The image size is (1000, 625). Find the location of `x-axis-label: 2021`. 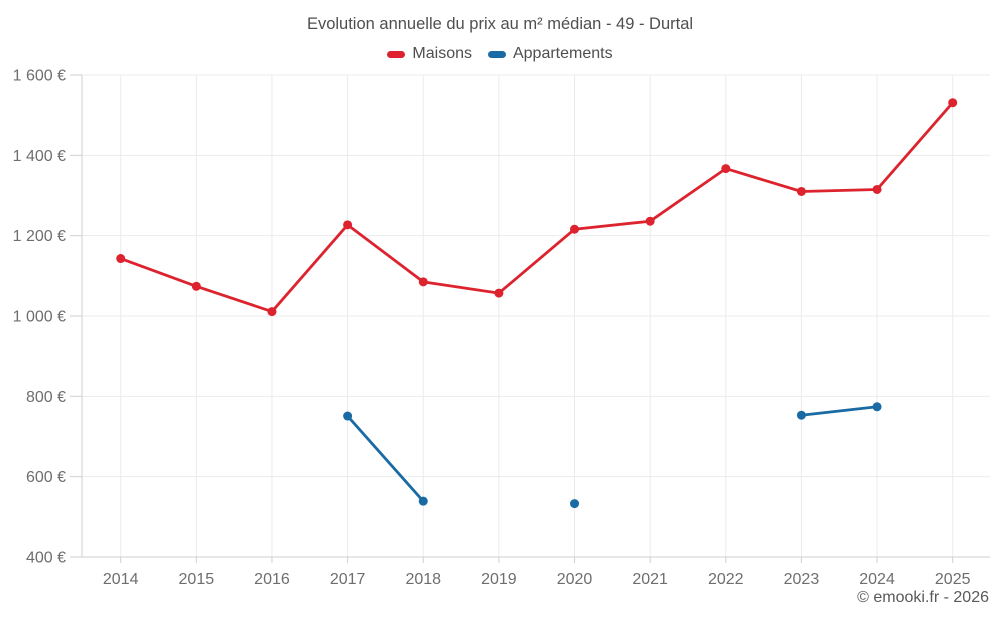

x-axis-label: 2021 is located at coordinates (650, 579).